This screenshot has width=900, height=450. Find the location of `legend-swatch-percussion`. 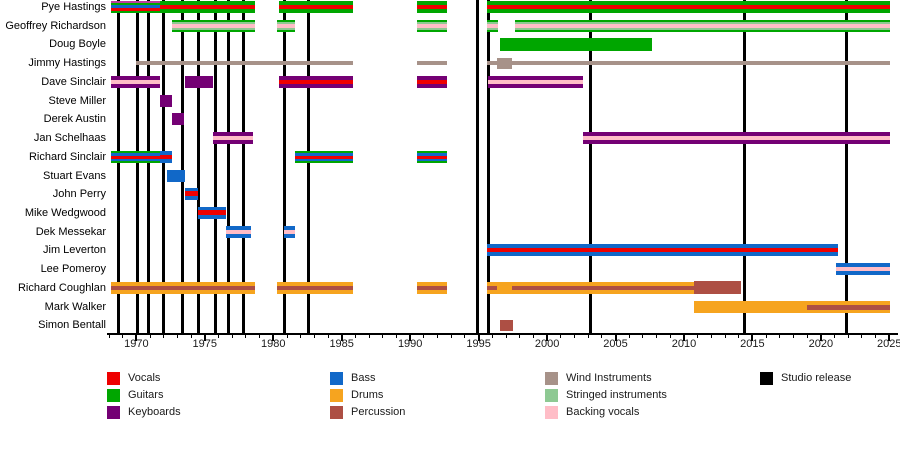

legend-swatch-percussion is located at coordinates (336, 412).